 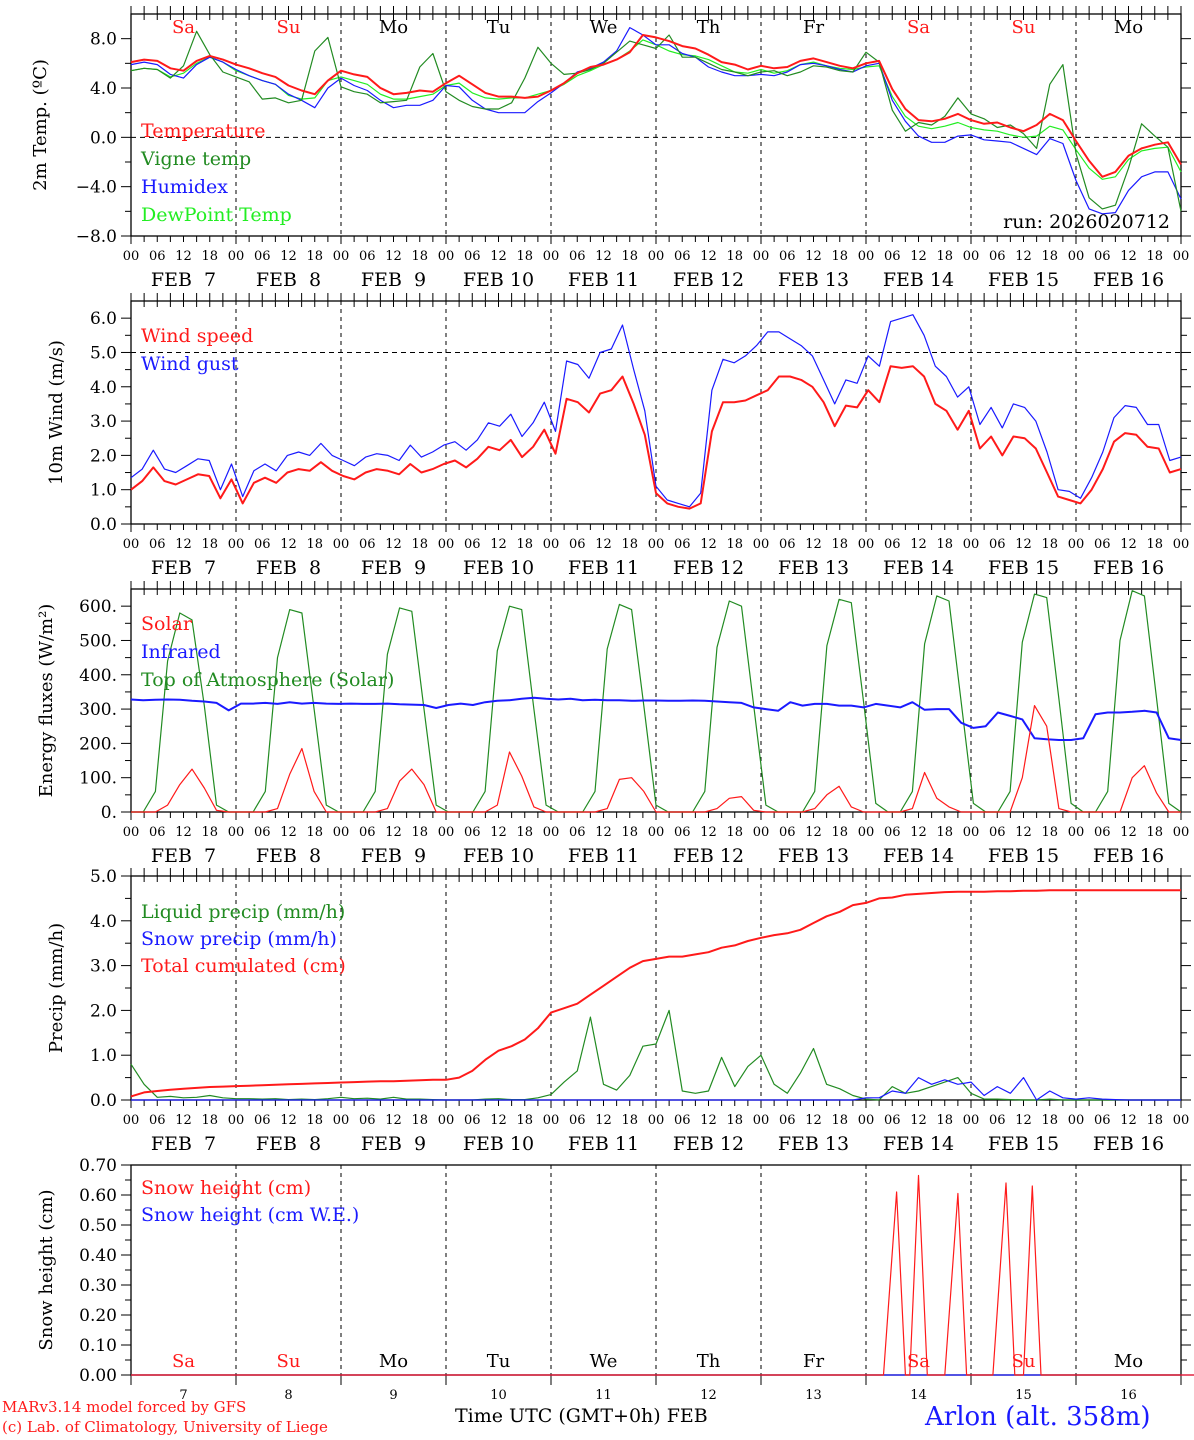 I want to click on day-number-label: 8, so click(x=288, y=1395).